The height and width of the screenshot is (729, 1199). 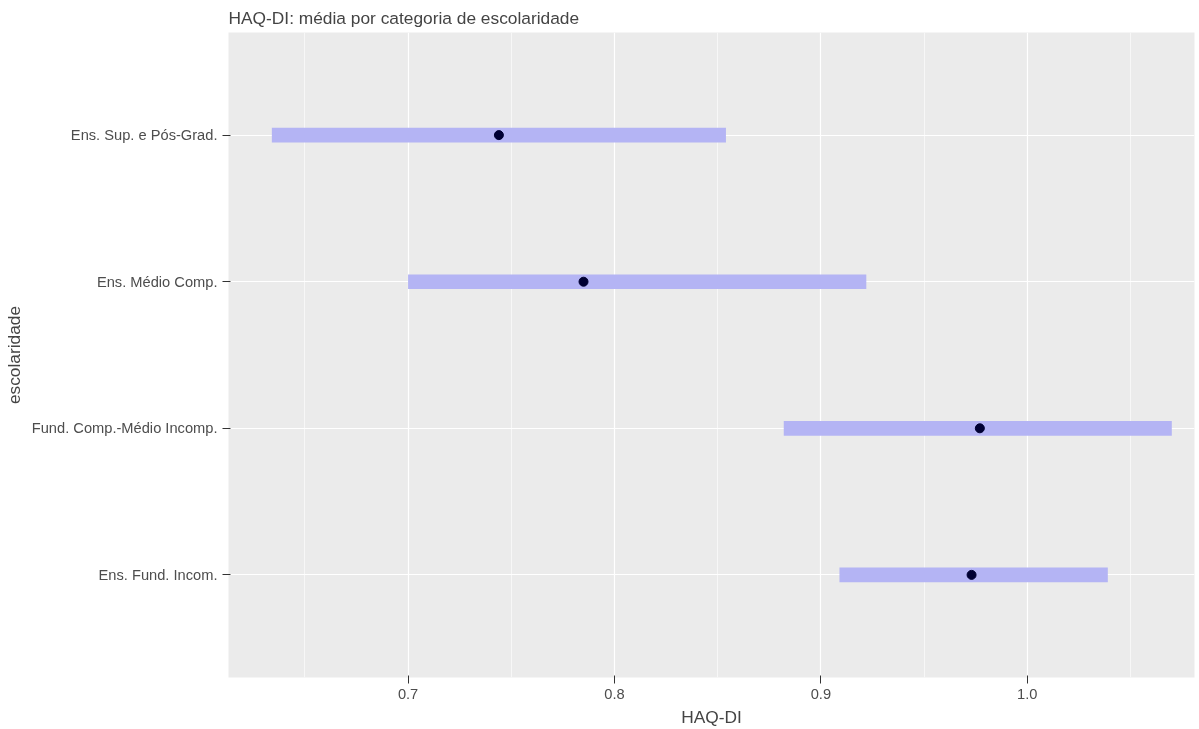 What do you see at coordinates (124, 428) in the screenshot?
I see `y-tick-label: Fund. Comp.-Médio Incomp.` at bounding box center [124, 428].